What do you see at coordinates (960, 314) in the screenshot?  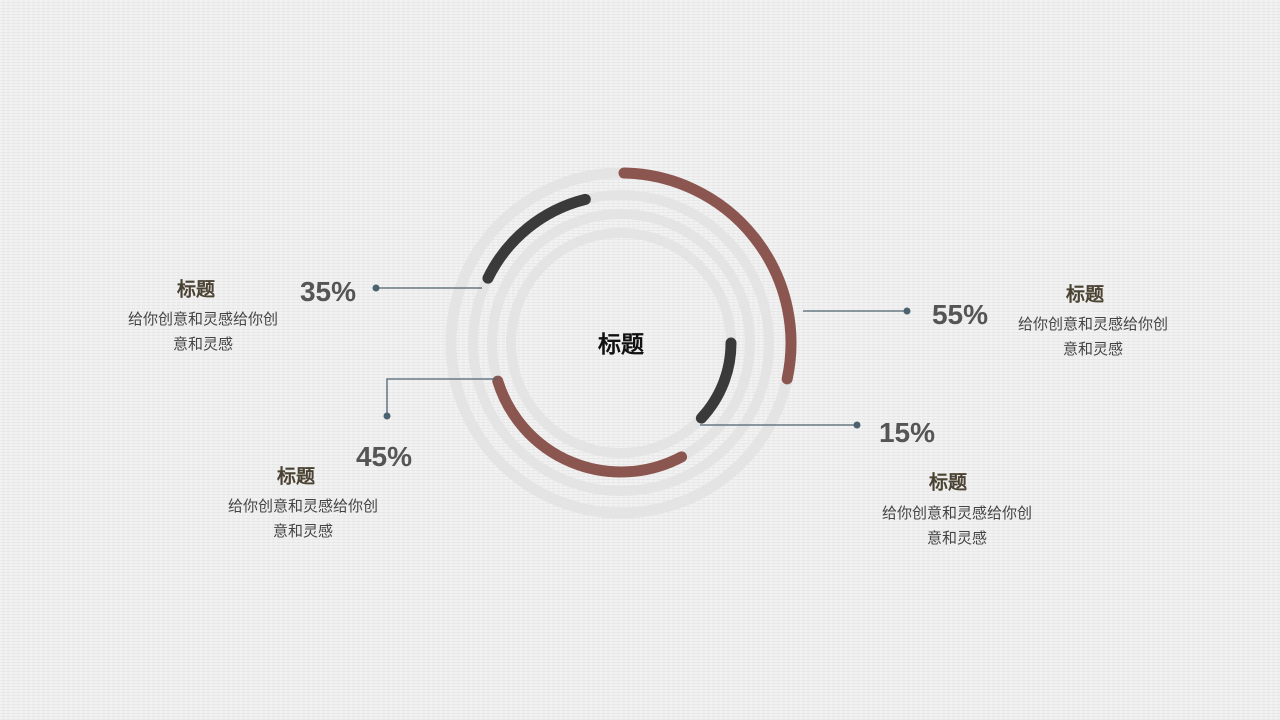 I see `value-label-55: 55%` at bounding box center [960, 314].